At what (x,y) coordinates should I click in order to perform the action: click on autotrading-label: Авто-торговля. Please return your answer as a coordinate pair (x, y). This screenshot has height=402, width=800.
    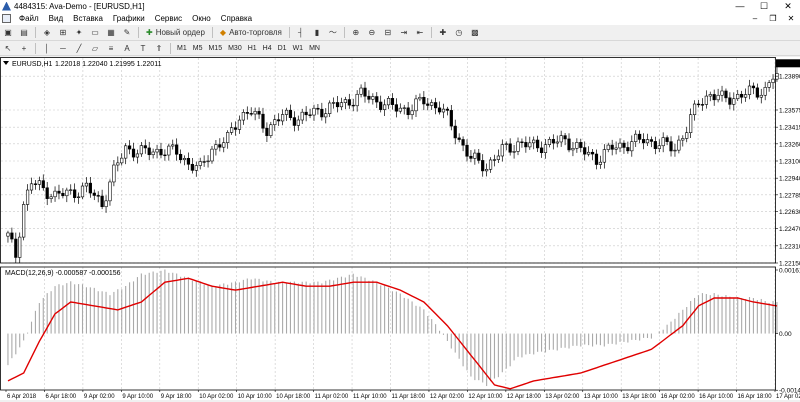
    Looking at the image, I should click on (255, 32).